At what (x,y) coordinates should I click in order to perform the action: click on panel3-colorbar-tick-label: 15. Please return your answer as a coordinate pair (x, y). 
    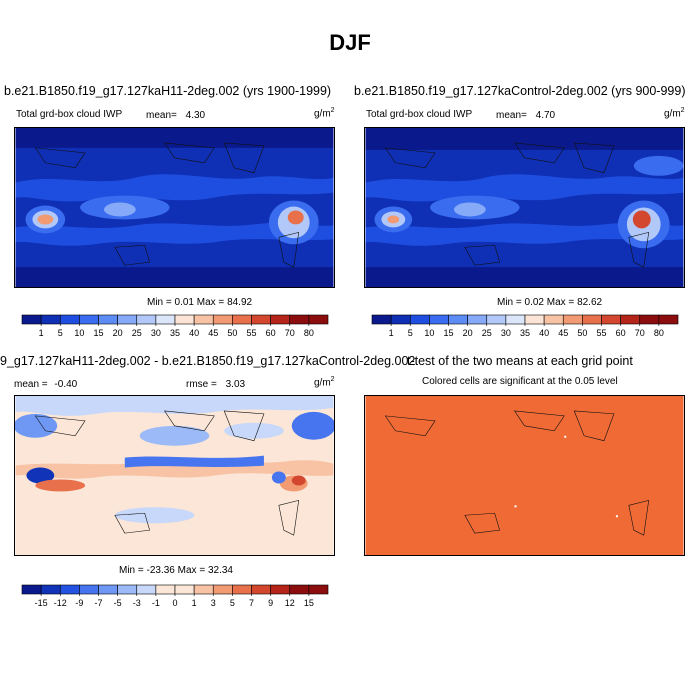
    Looking at the image, I should click on (309, 603).